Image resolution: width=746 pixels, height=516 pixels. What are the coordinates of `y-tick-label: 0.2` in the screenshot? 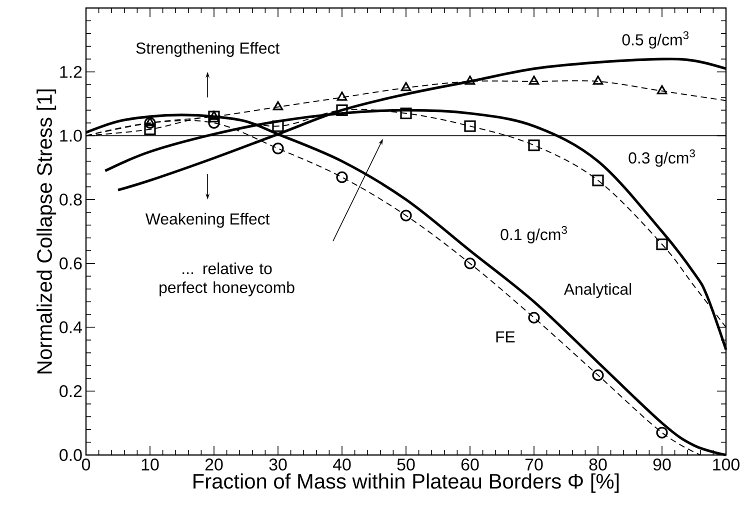 It's located at (71, 391).